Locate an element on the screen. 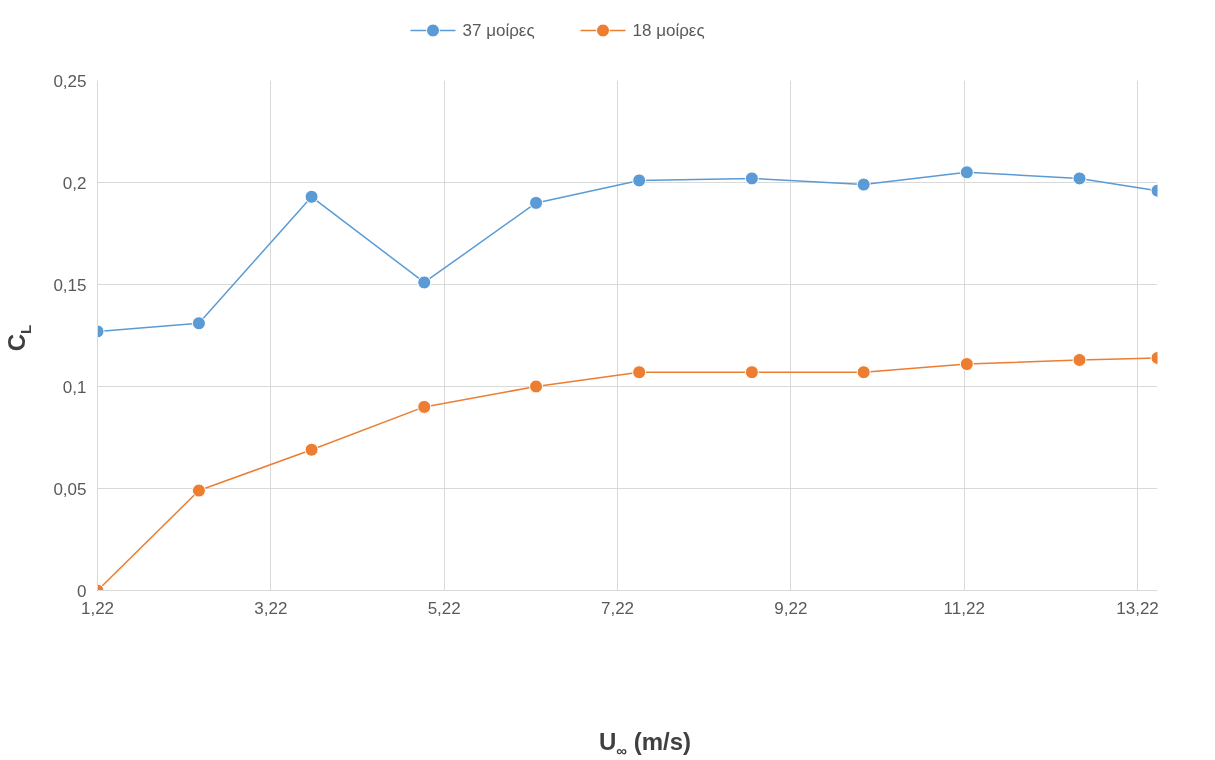 The width and height of the screenshot is (1215, 760). x-tick-label: 5,22 is located at coordinates (444, 608).